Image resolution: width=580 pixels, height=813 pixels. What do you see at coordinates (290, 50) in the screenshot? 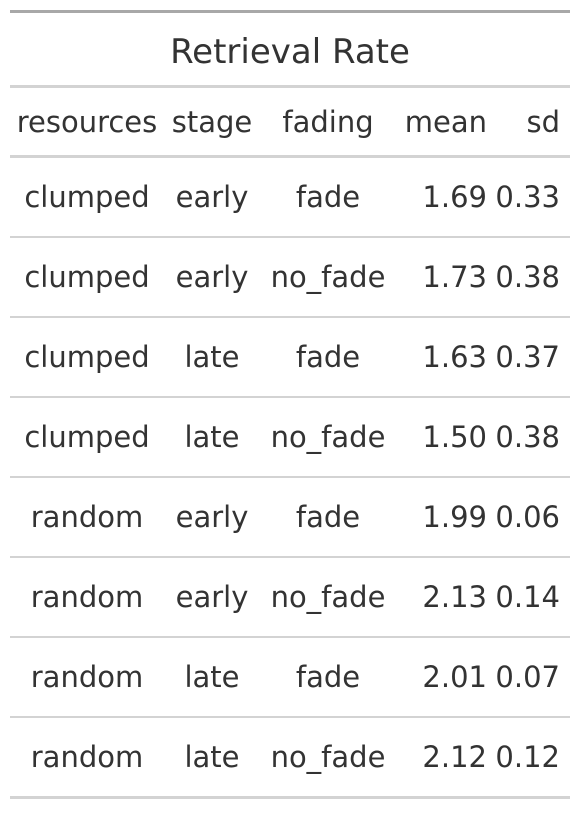
I see `table-title: Retrieval Rate` at bounding box center [290, 50].